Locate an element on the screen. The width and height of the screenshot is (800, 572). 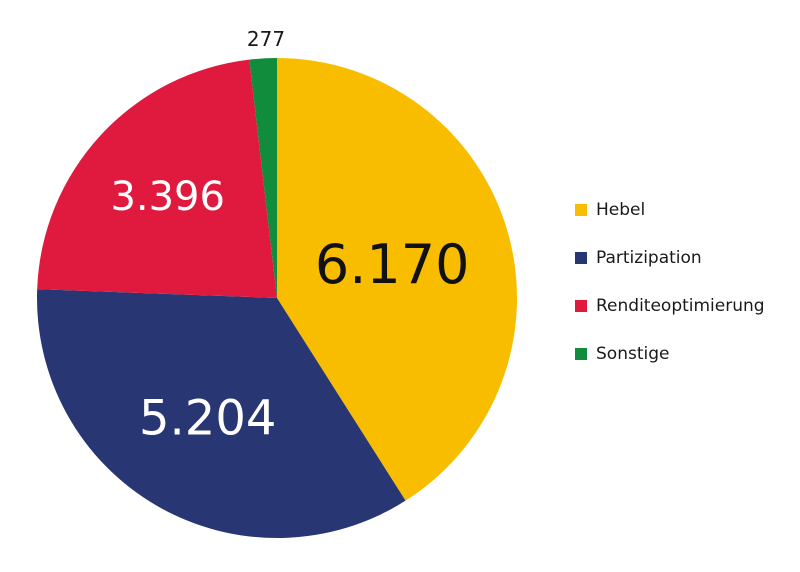
data-label-hebel: 6.170 is located at coordinates (392, 264).